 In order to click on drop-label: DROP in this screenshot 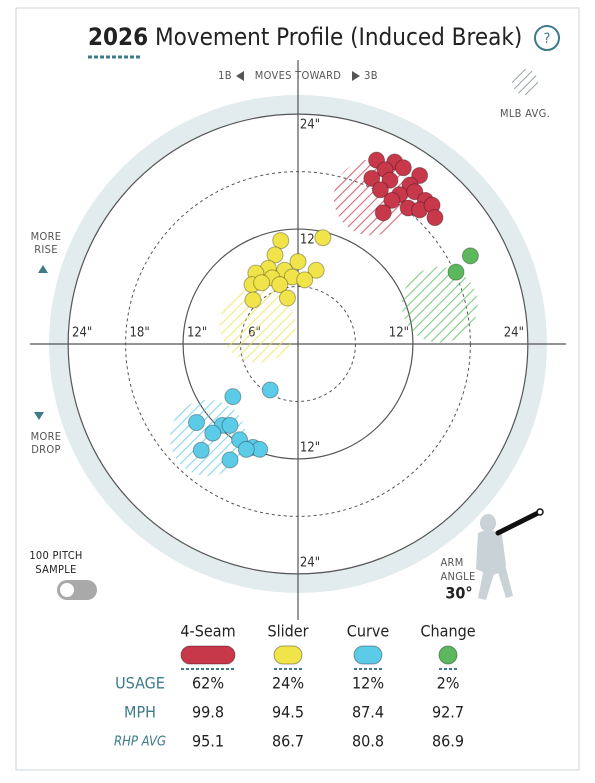, I will do `click(45, 449)`.